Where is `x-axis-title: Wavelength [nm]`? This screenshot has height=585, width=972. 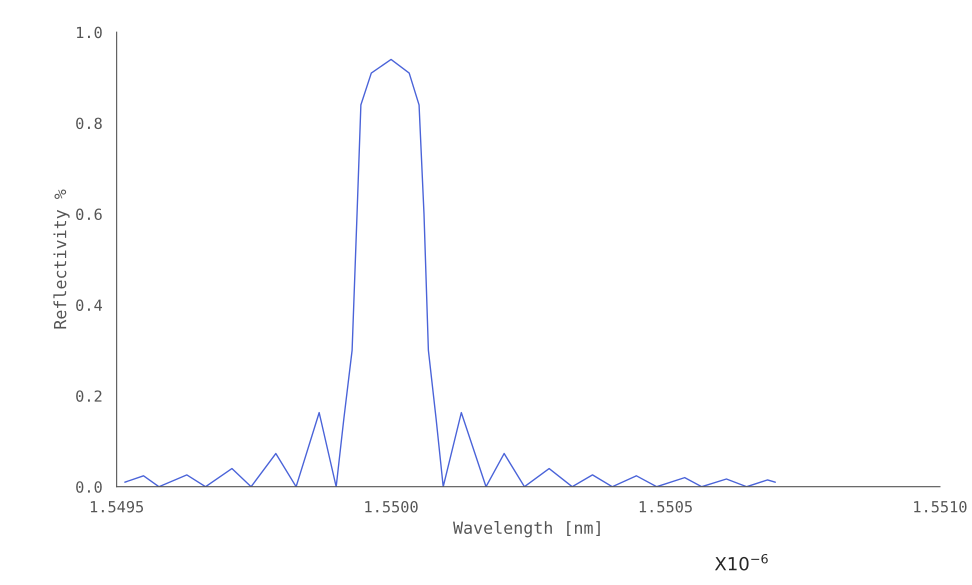
x-axis-title: Wavelength [nm] is located at coordinates (526, 529).